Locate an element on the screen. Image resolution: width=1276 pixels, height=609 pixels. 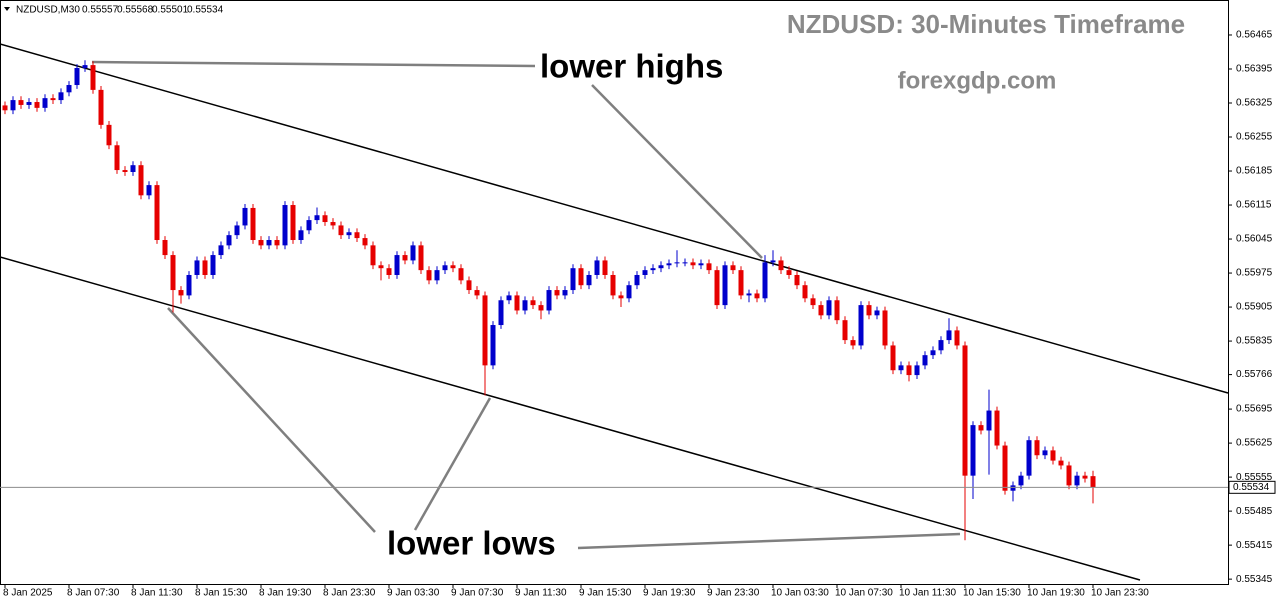
x-tick-label: 10 Jan 03:30 is located at coordinates (800, 593).